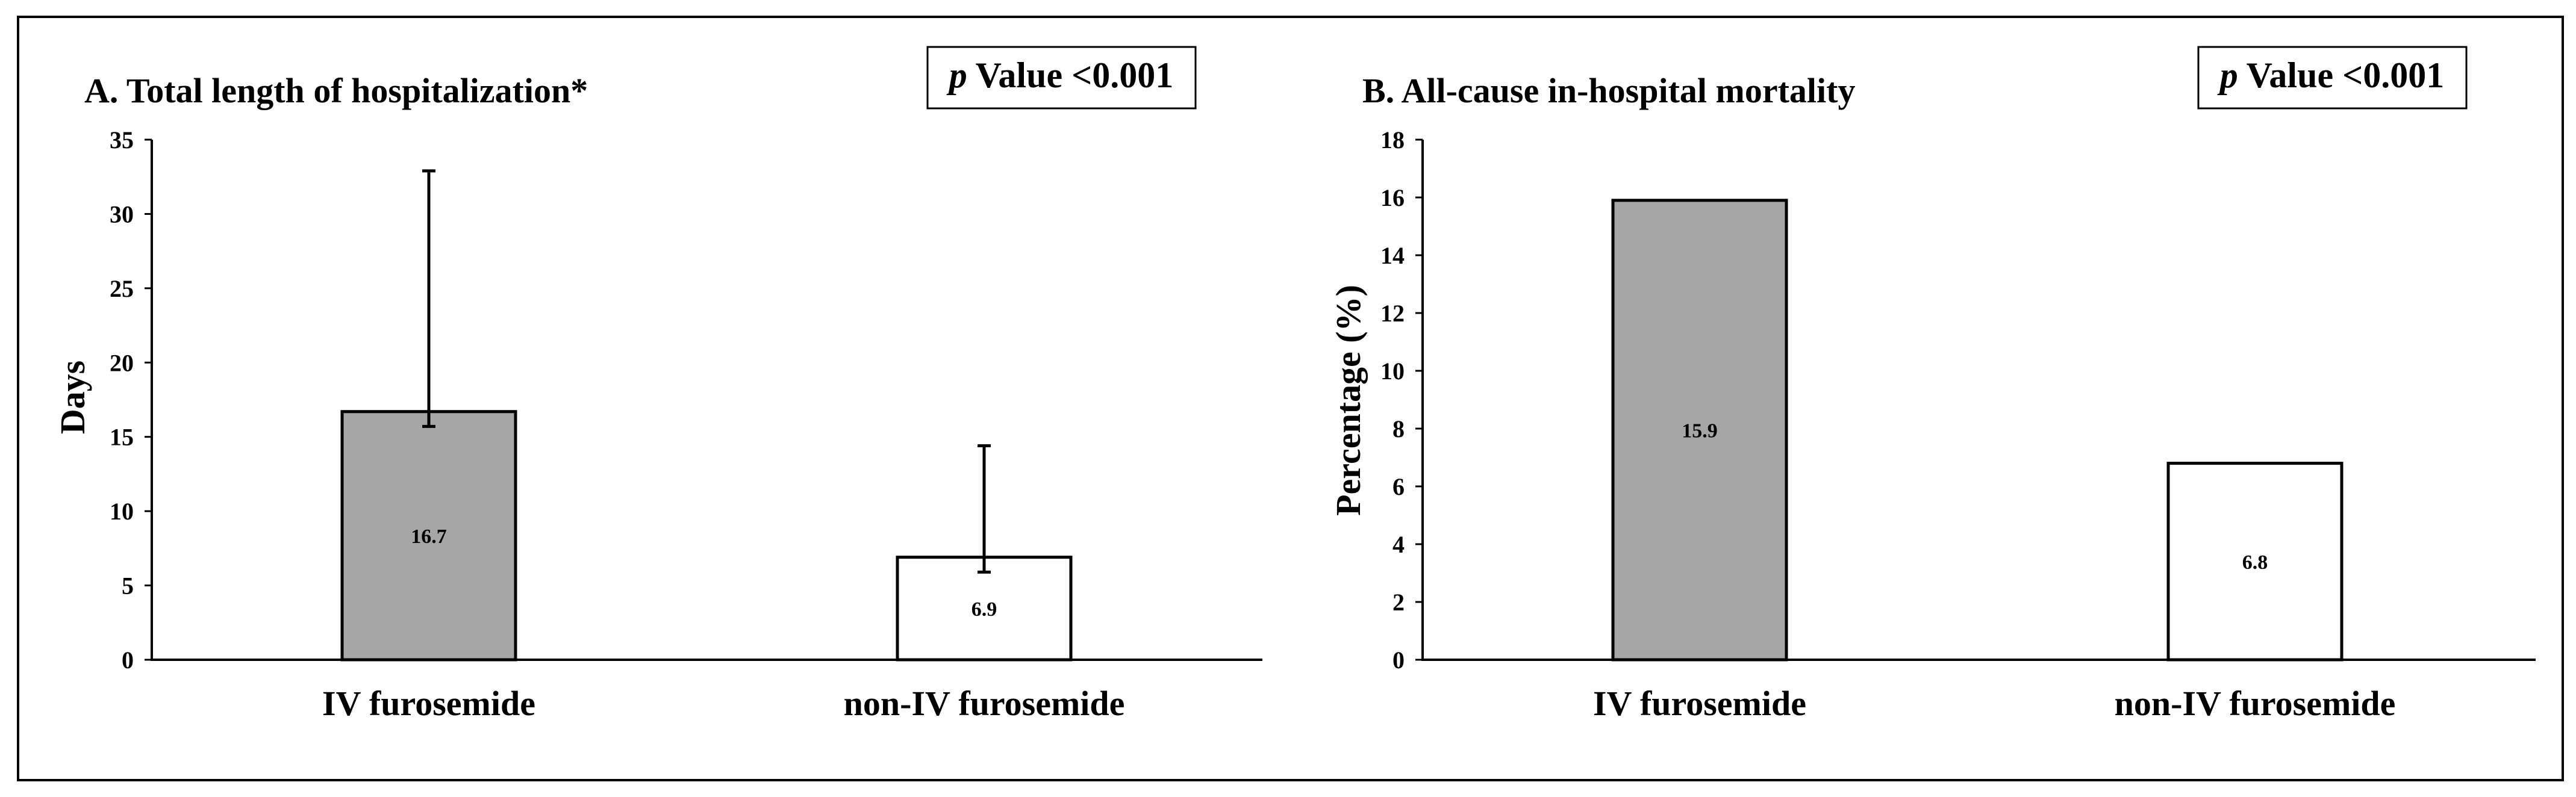  Describe the element at coordinates (1392, 255) in the screenshot. I see `y-tick-label: 14` at that location.